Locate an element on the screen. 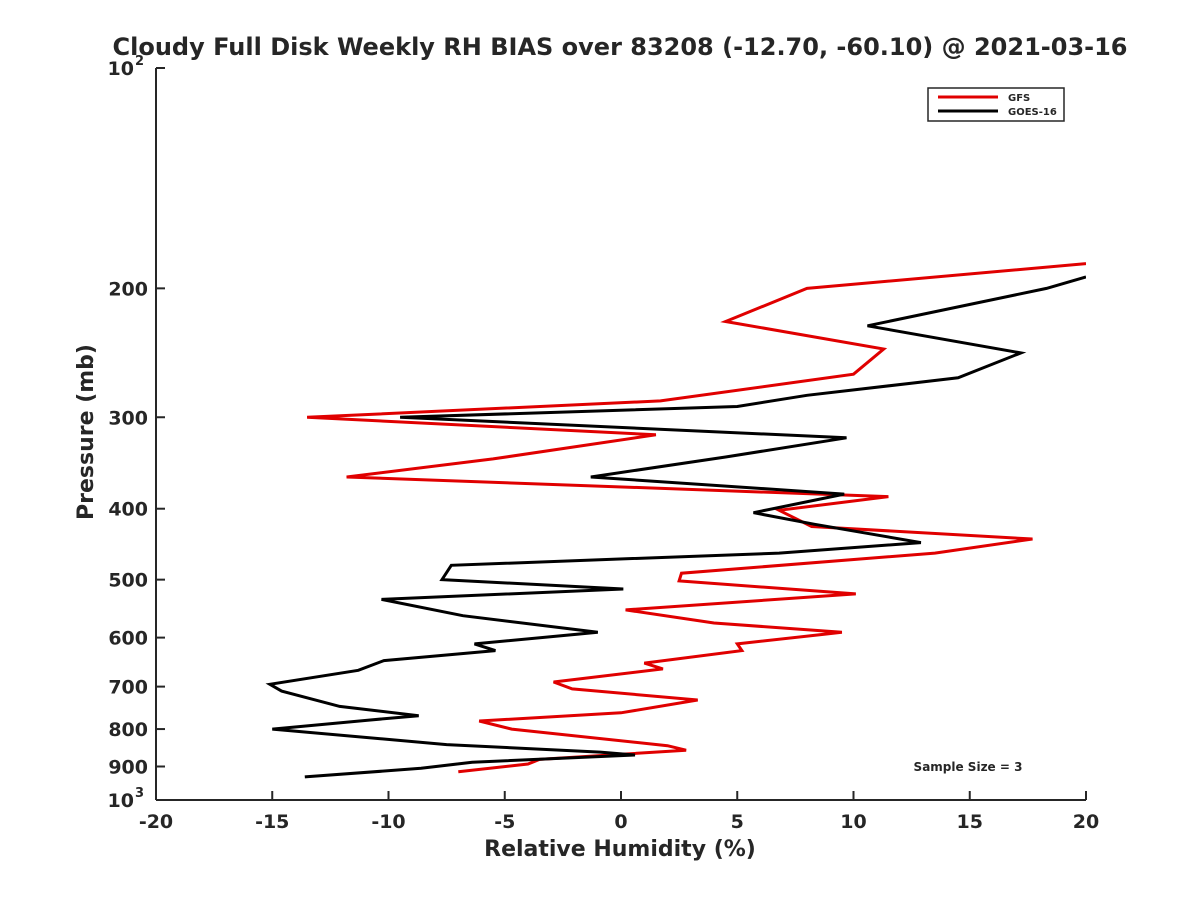 The width and height of the screenshot is (1200, 900). legend-box is located at coordinates (996, 104).